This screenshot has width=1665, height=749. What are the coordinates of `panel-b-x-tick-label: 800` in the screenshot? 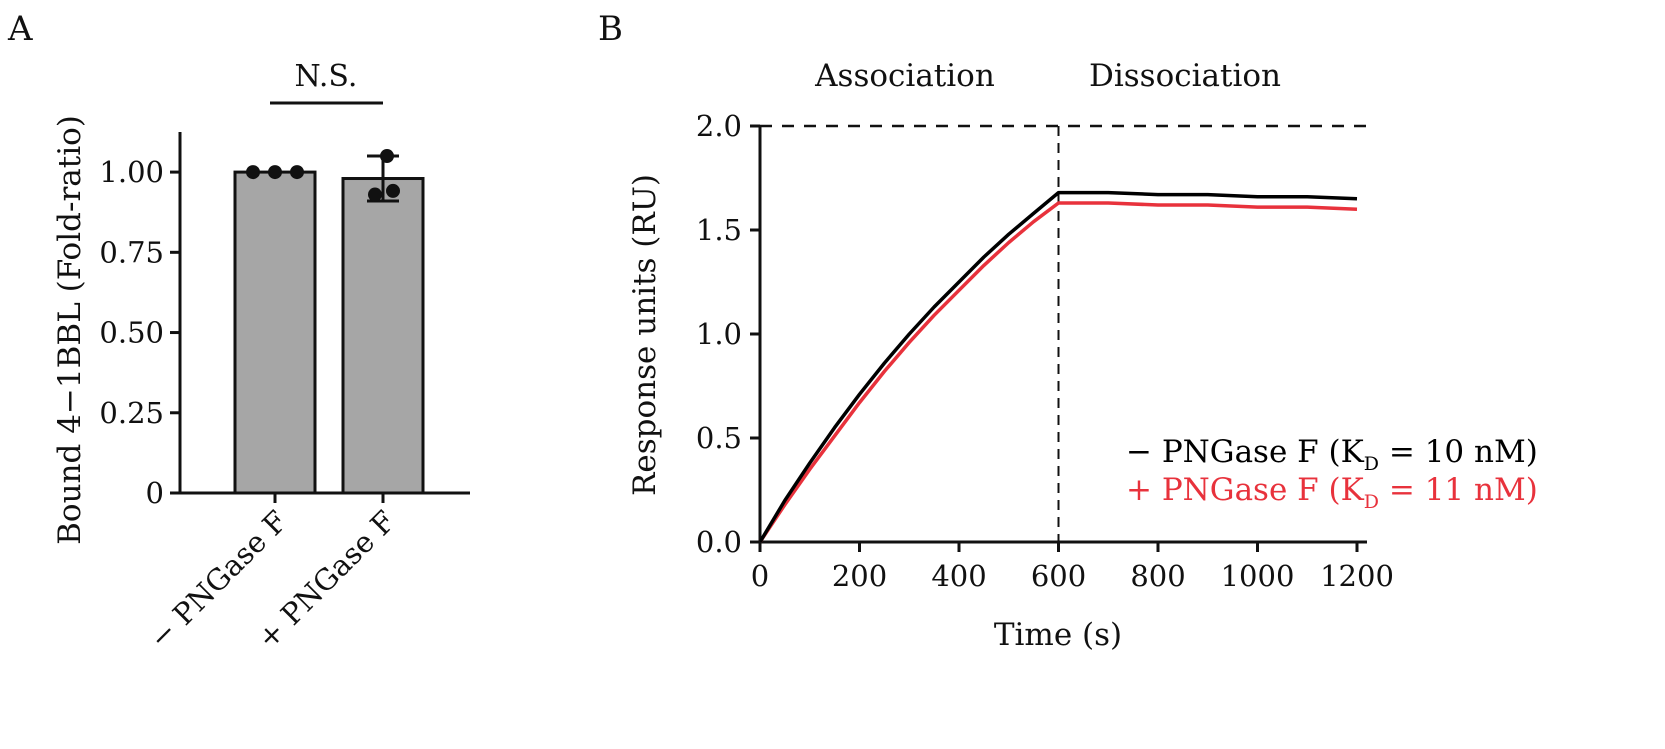 It's located at (1157, 576).